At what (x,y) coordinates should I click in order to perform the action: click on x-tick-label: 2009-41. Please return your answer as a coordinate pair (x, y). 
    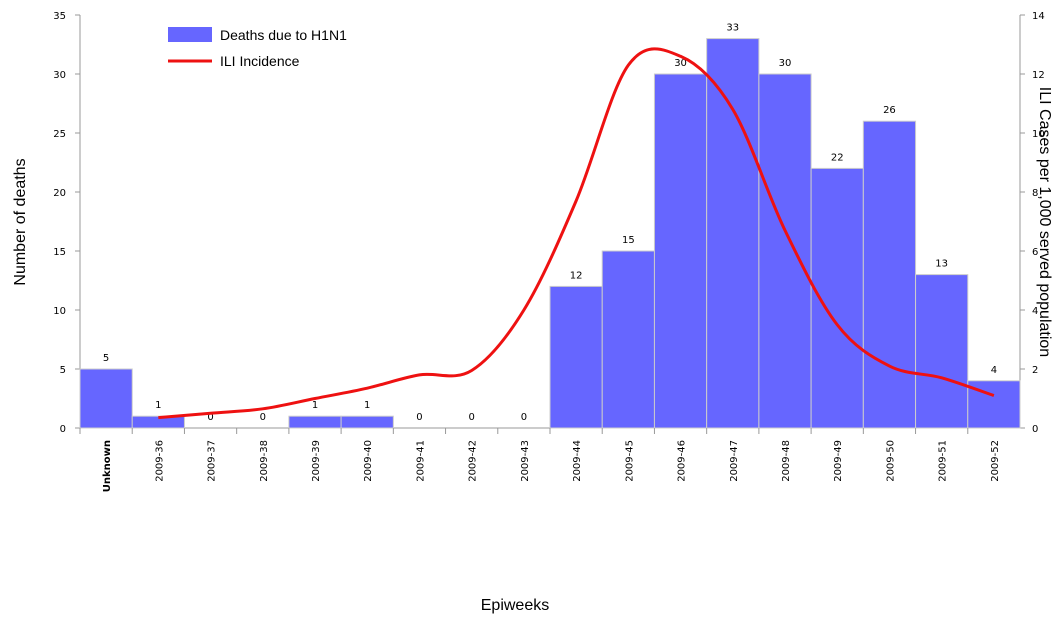
    Looking at the image, I should click on (420, 461).